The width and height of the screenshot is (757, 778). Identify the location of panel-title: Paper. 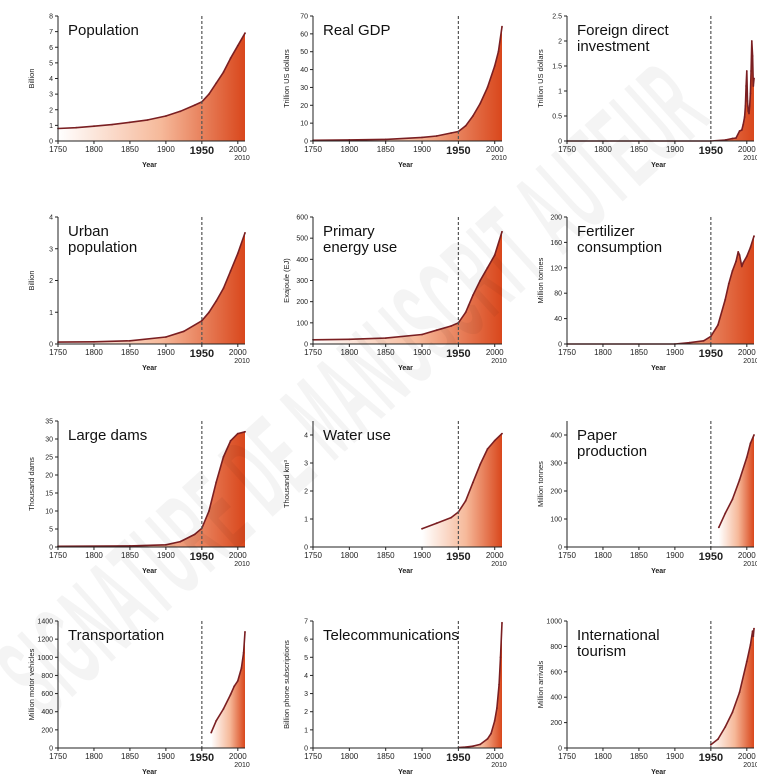
(597, 435).